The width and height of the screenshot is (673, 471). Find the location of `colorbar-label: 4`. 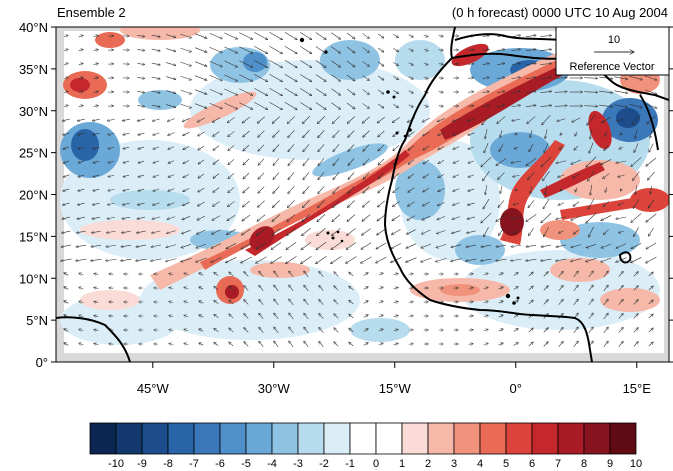

colorbar-label: 4 is located at coordinates (480, 464).